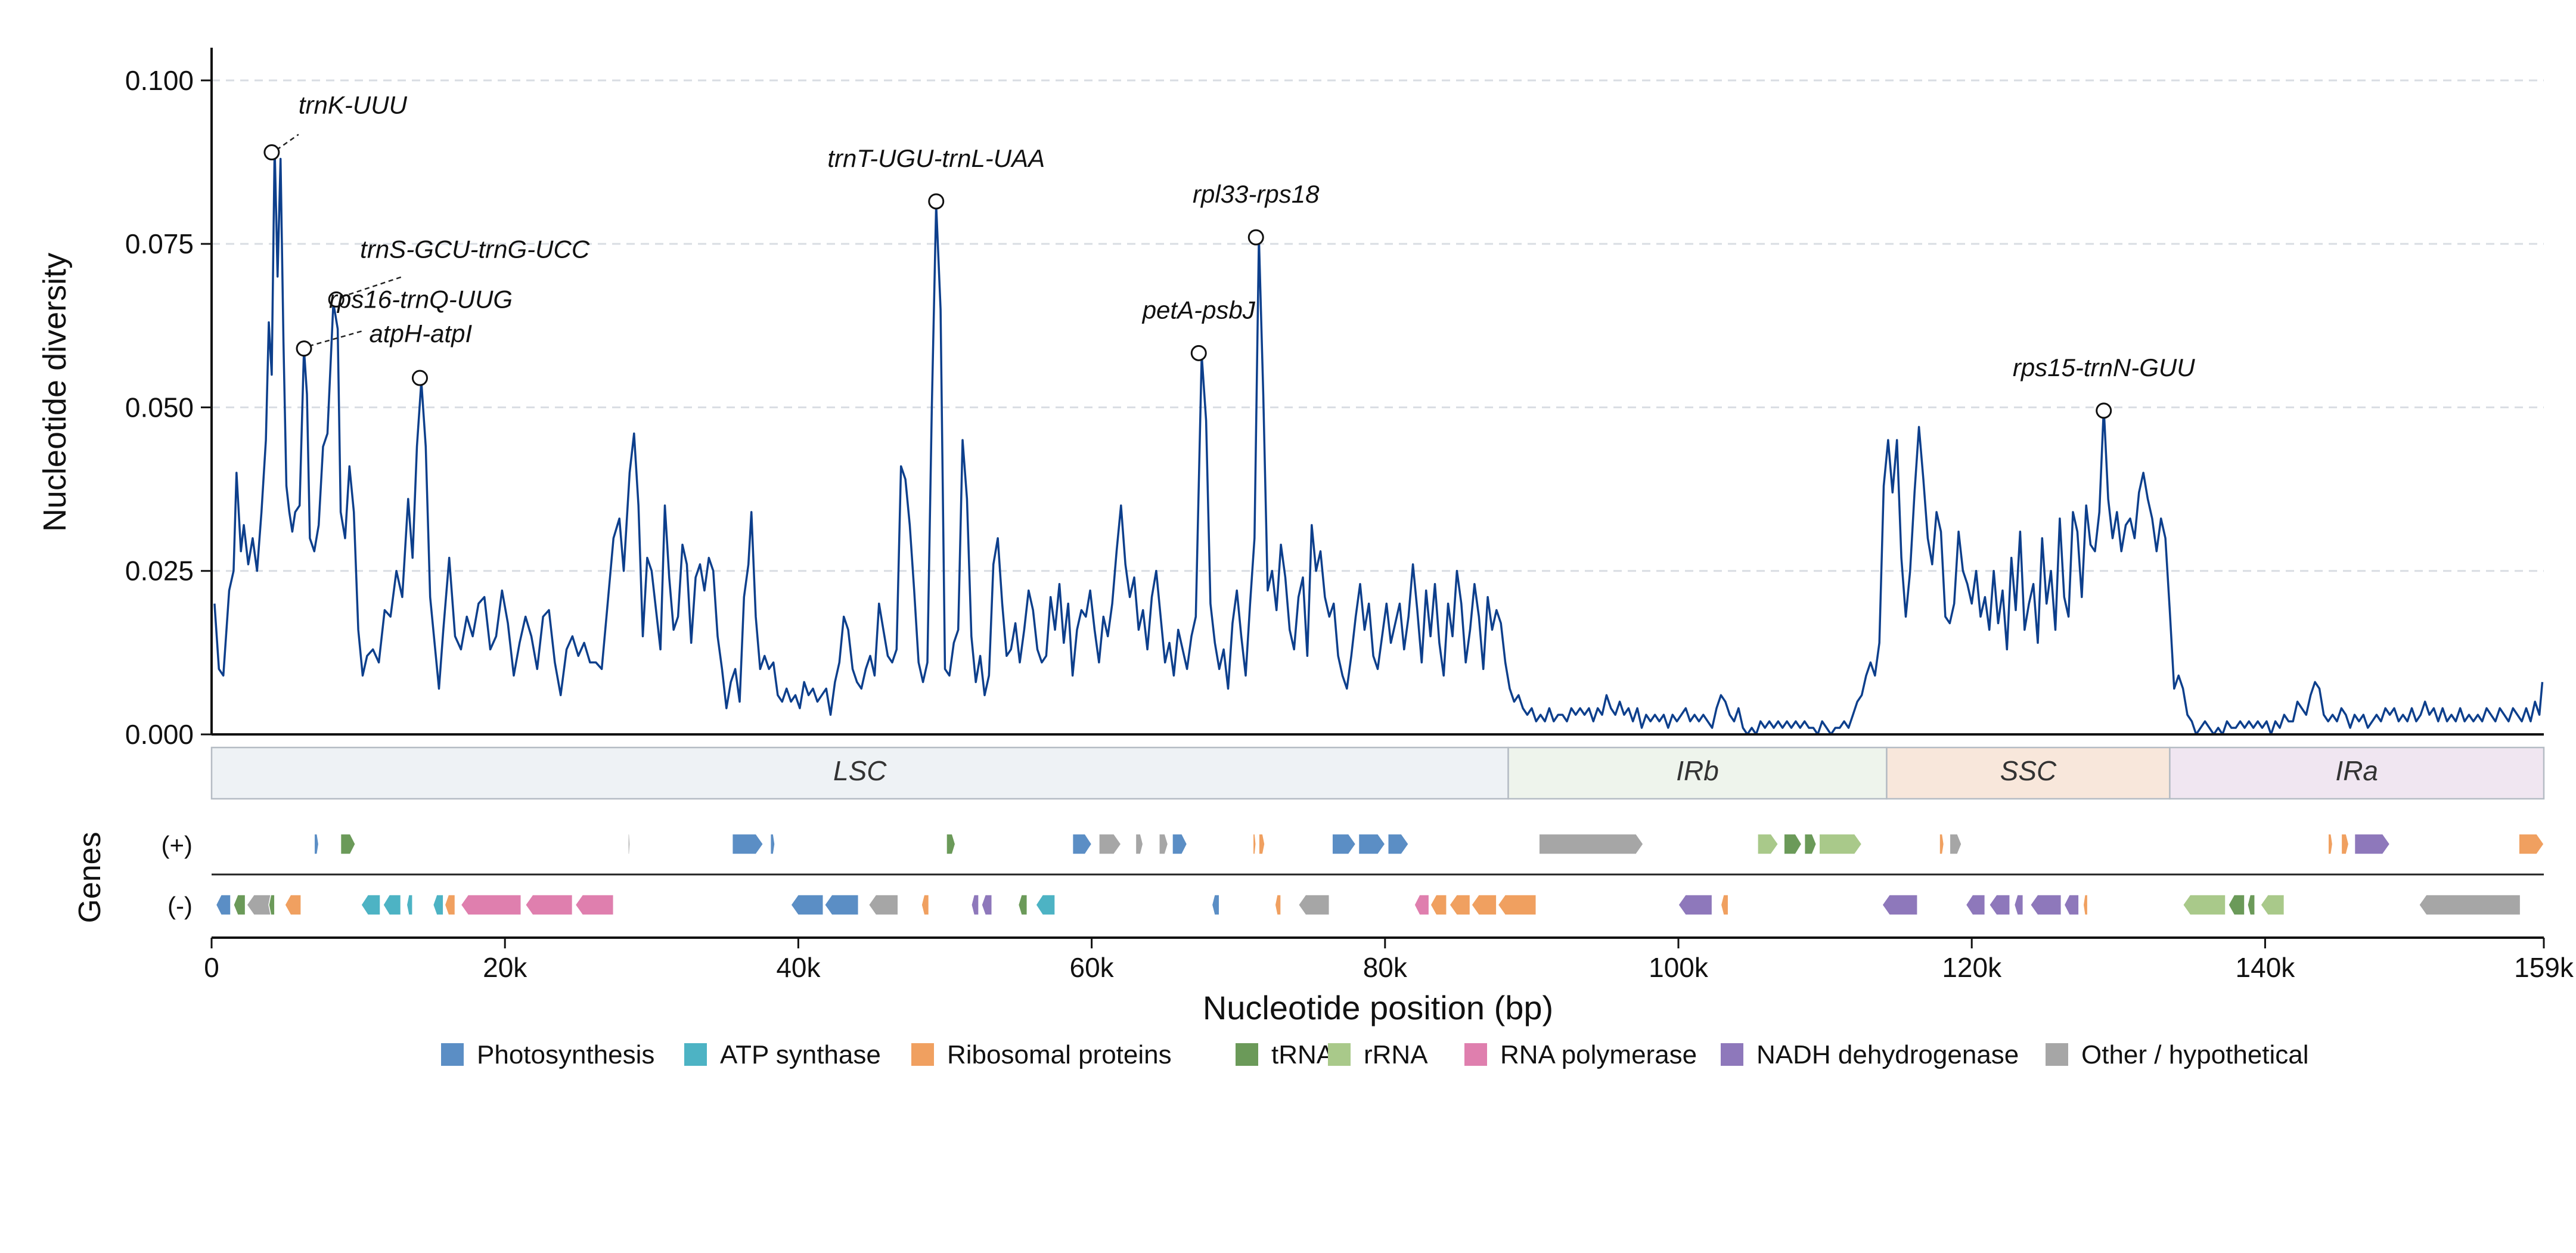  I want to click on gene-track-title: Genes, so click(90, 877).